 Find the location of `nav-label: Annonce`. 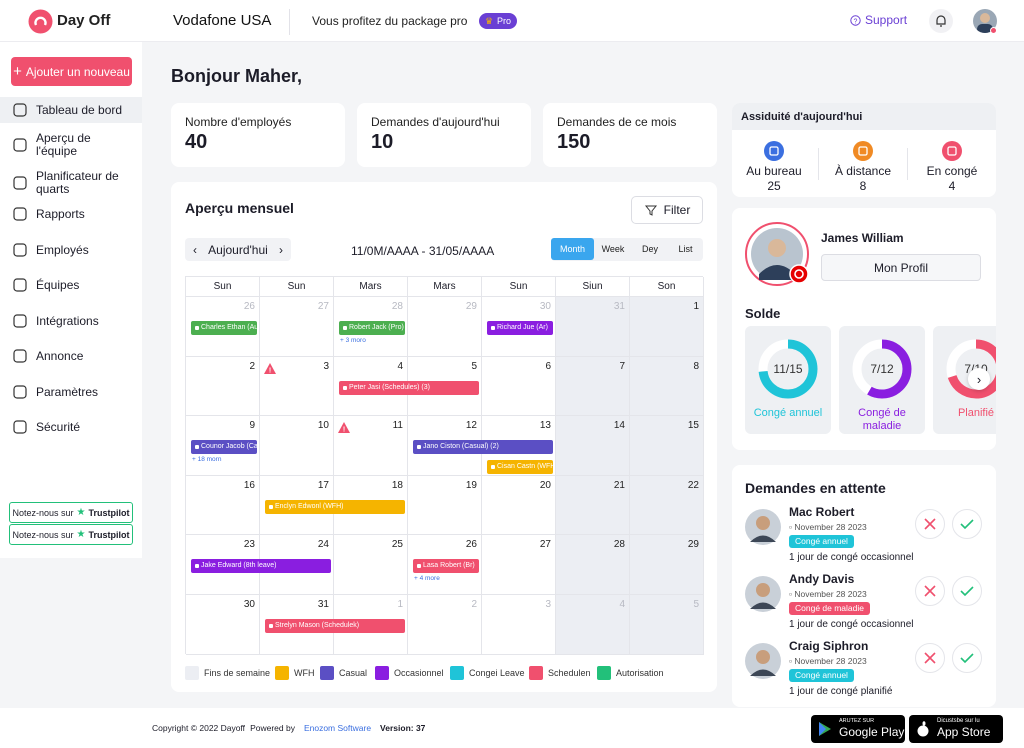

nav-label: Annonce is located at coordinates (60, 355).